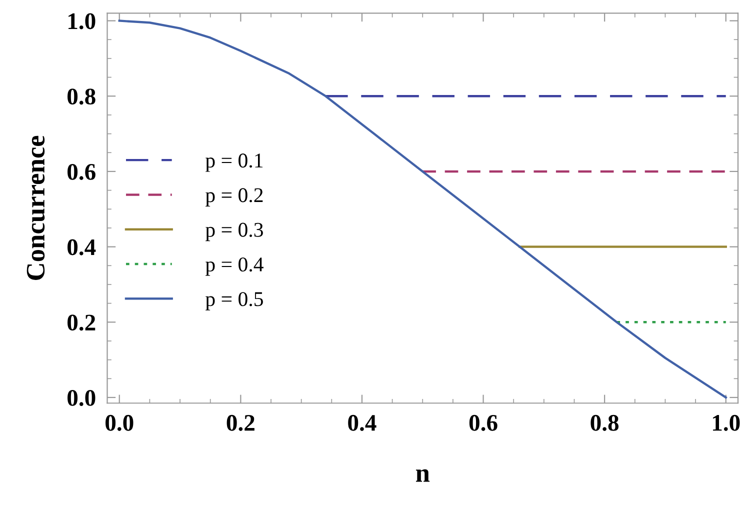 Image resolution: width=750 pixels, height=509 pixels. I want to click on x-tick-label: 0.2, so click(240, 422).